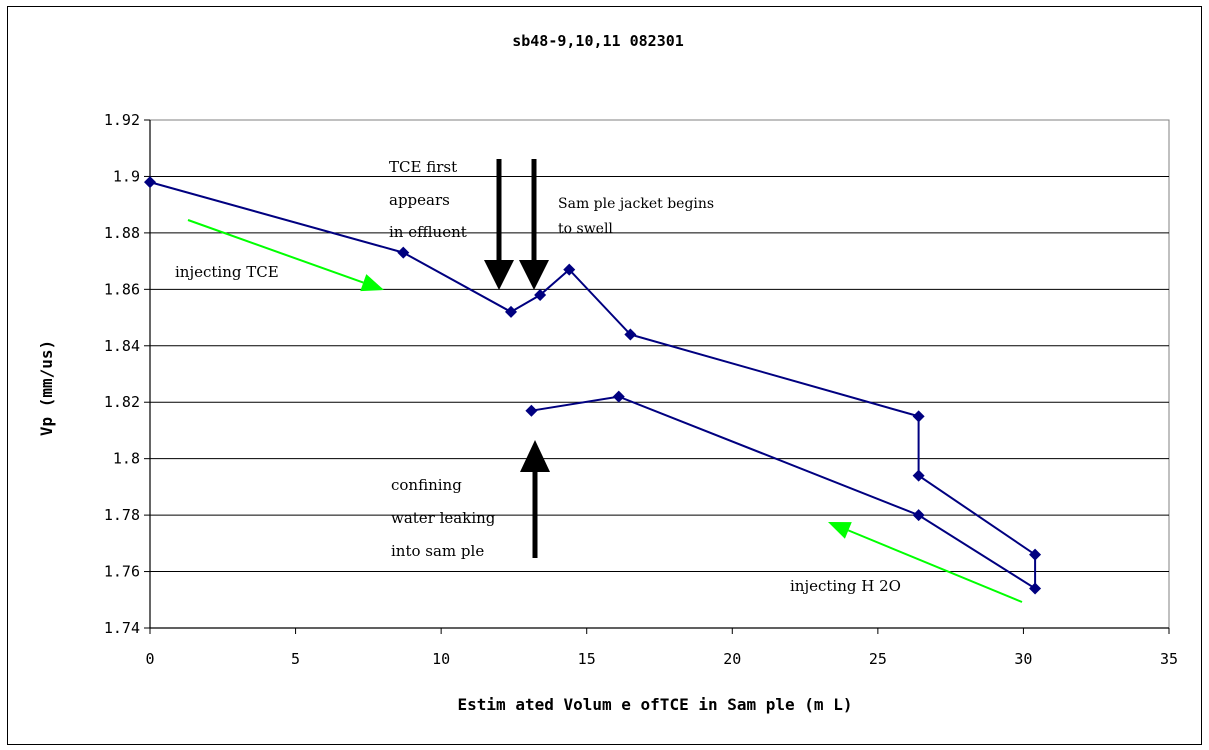 The image size is (1209, 750). I want to click on arrow-injecting-h2o-head, so click(840, 530).